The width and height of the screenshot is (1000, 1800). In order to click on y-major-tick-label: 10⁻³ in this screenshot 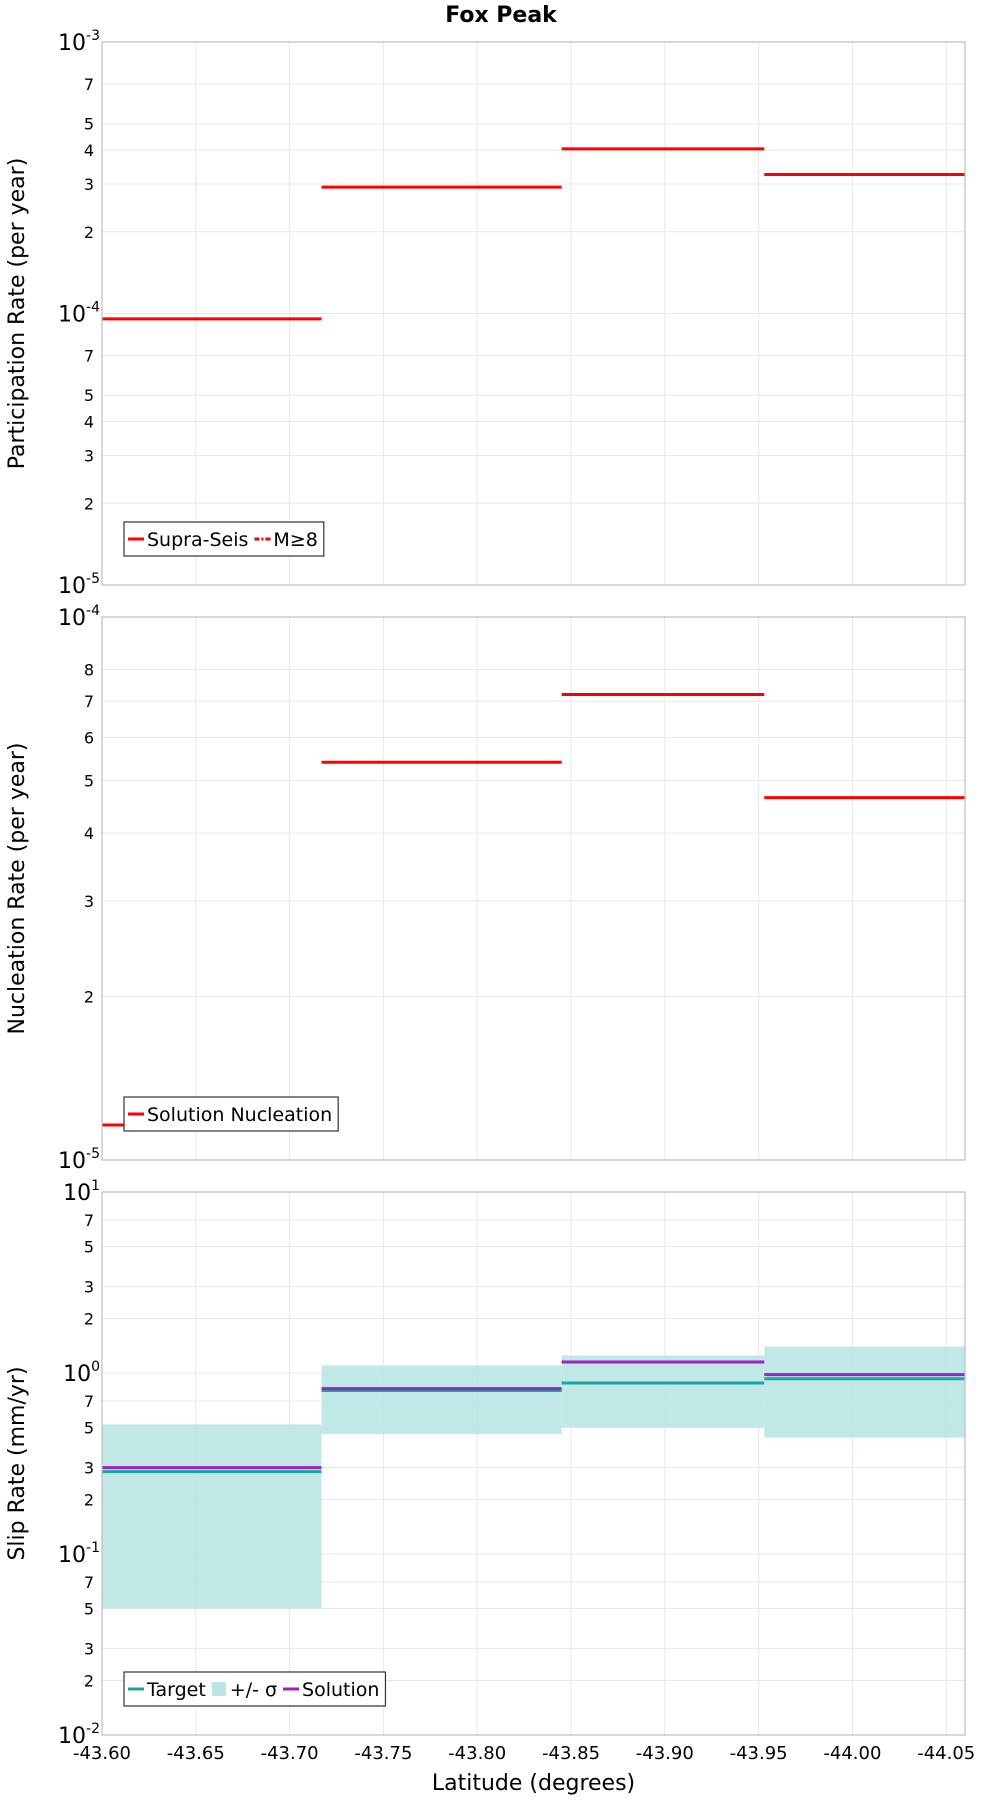, I will do `click(79, 42)`.